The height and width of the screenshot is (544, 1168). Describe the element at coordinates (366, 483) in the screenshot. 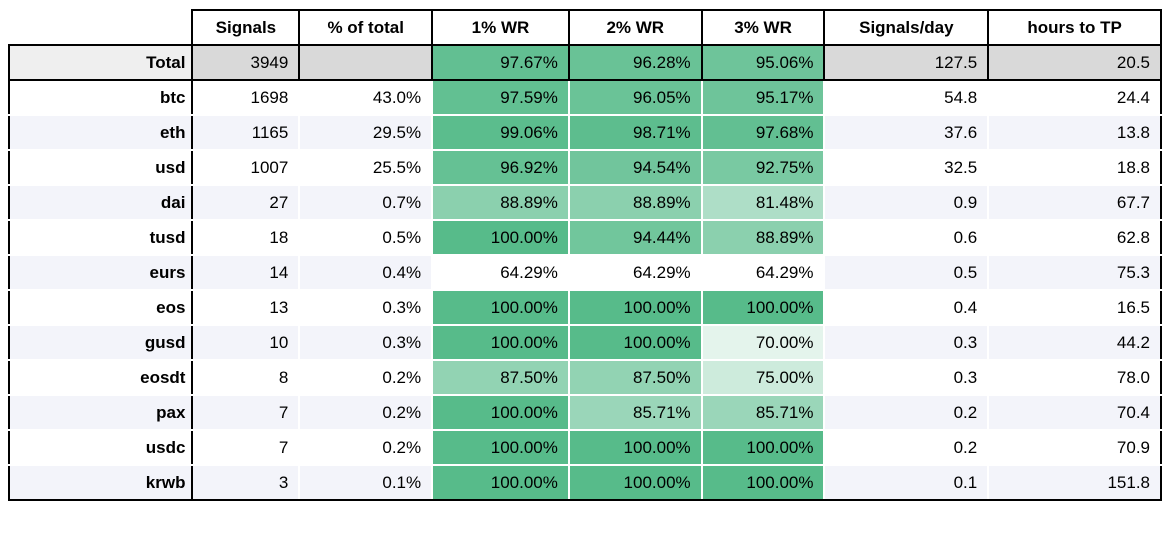

I see `pct-of-total-cell: 0.1%` at that location.